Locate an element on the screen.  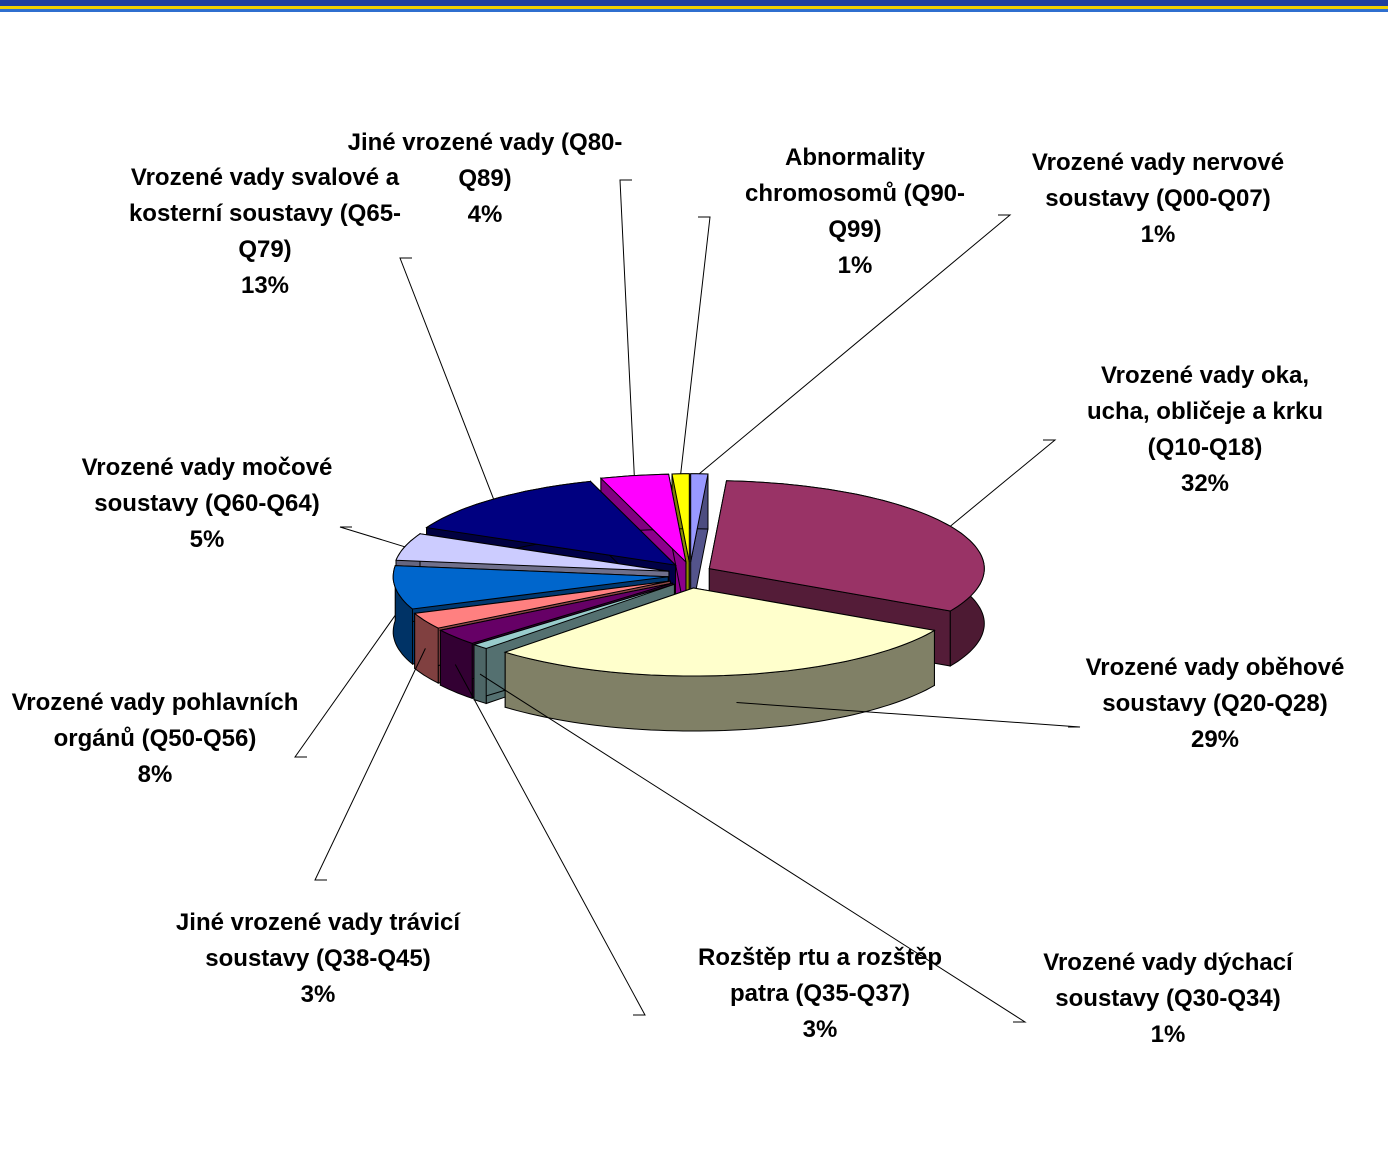
category-label: Vrozené vady pohlavních orgánů (Q50-Q56) is located at coordinates (155, 720).